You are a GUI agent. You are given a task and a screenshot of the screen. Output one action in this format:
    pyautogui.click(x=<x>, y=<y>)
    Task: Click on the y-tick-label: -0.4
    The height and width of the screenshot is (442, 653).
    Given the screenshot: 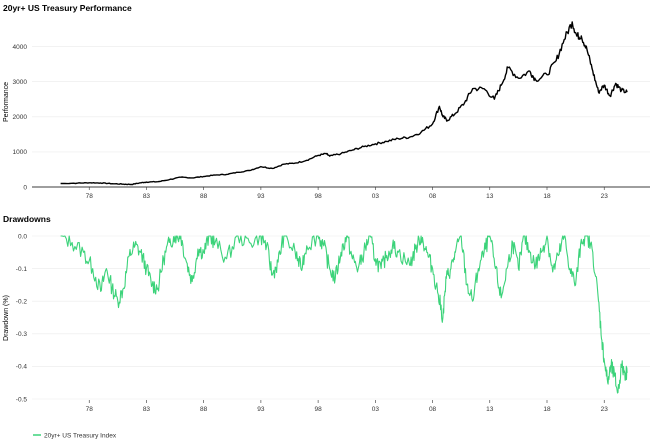 What is the action you would take?
    pyautogui.click(x=22, y=367)
    